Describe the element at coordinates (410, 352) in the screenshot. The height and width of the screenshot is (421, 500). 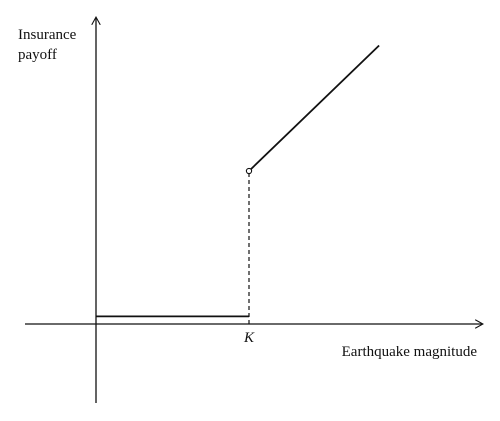
I see `x-axis-label: Earthquake magnitude` at that location.